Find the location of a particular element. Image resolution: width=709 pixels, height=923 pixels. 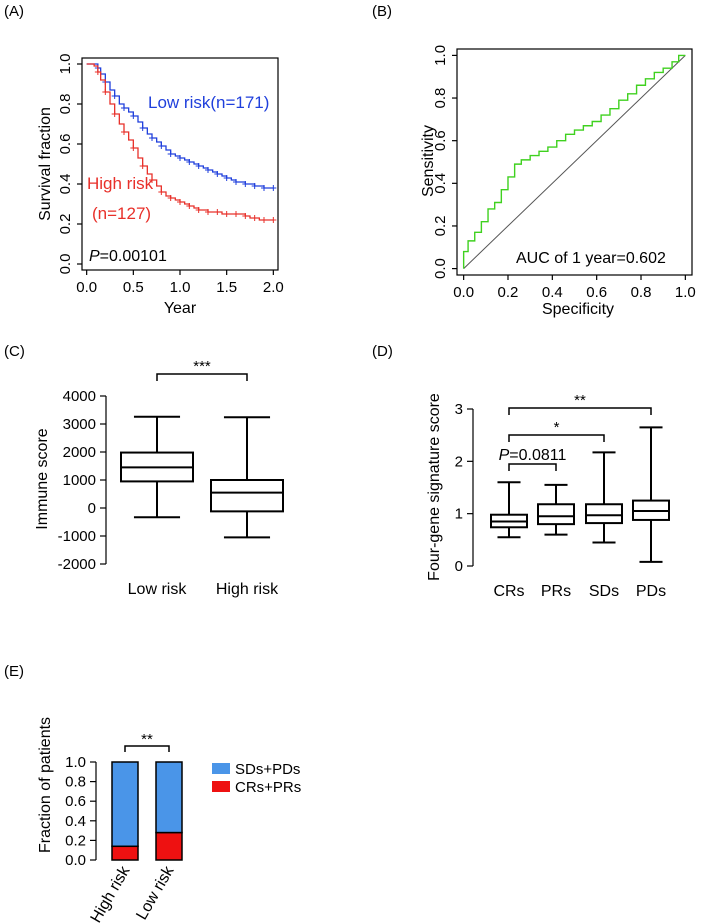

x-tick-label: 0.6 is located at coordinates (596, 292).